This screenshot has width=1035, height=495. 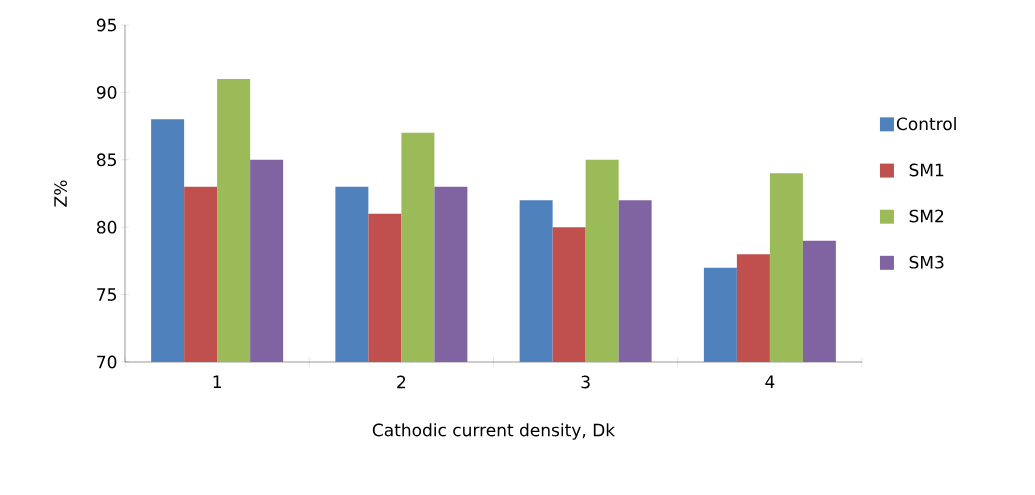 What do you see at coordinates (106, 92) in the screenshot?
I see `y-tick-label: 90` at bounding box center [106, 92].